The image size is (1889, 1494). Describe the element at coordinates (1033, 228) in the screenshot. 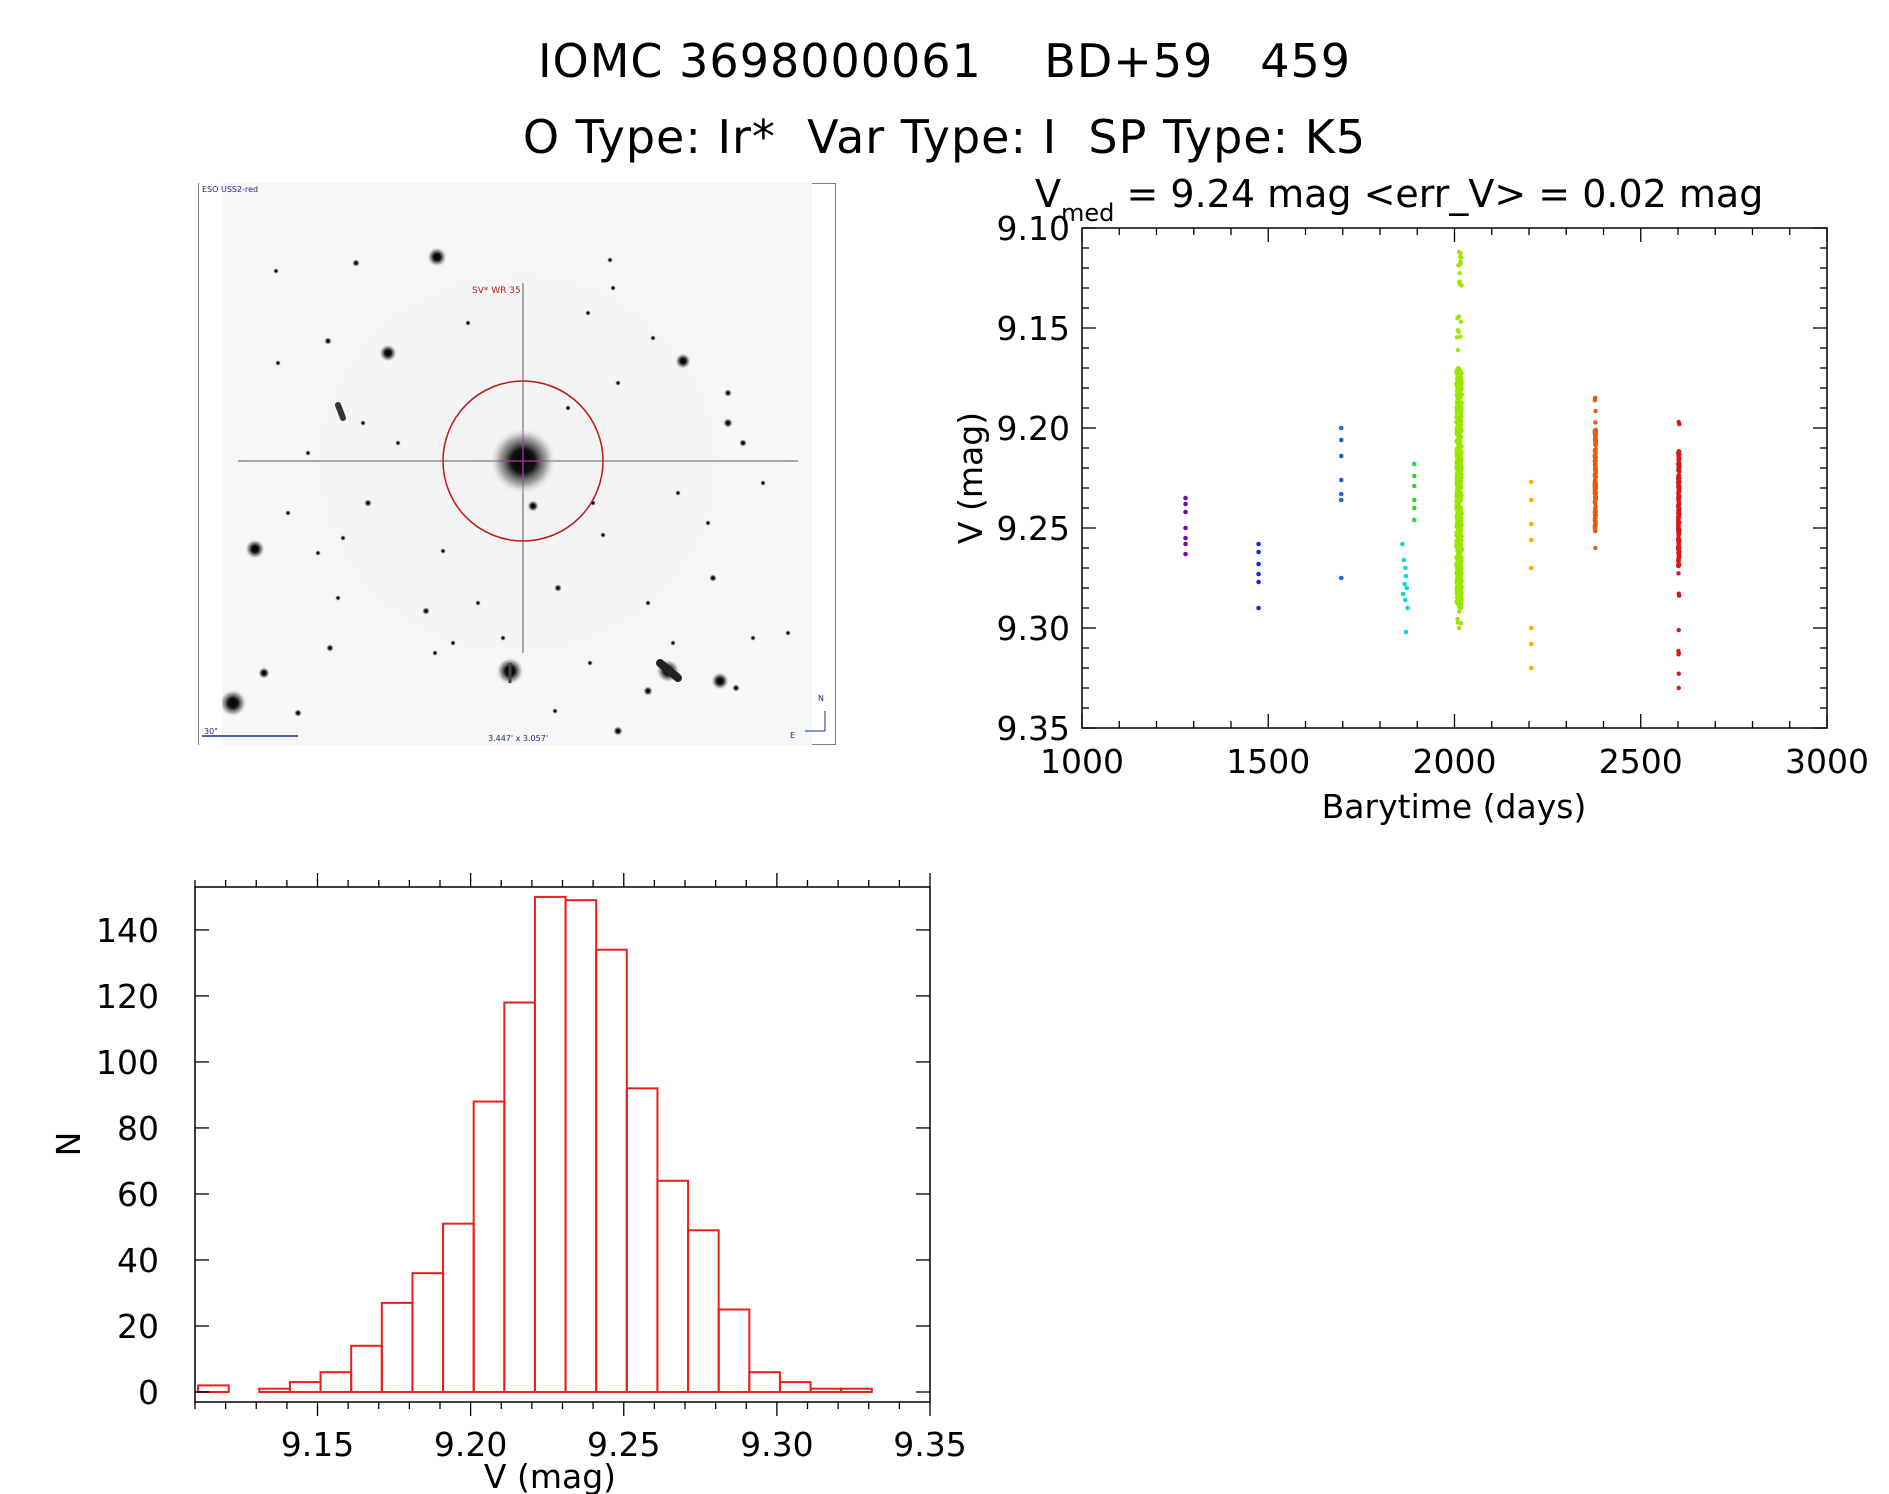

I see `lc-y-tick-label: 9.10` at that location.